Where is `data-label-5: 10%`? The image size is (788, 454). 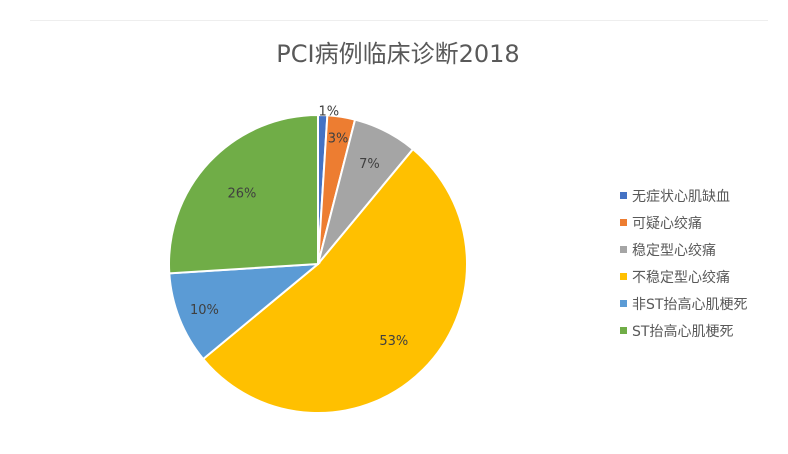 data-label-5: 10% is located at coordinates (204, 310).